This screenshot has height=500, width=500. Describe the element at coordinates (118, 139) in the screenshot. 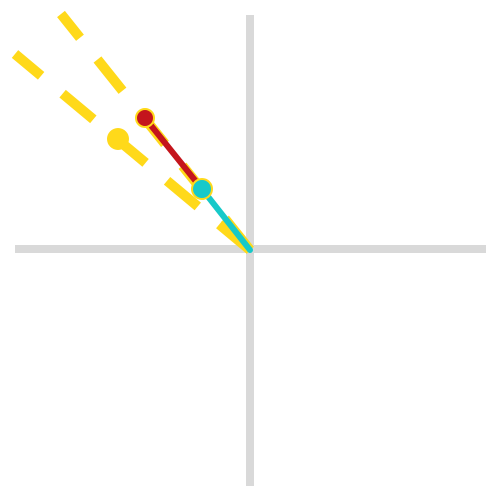

I see `yellow-handle` at that location.